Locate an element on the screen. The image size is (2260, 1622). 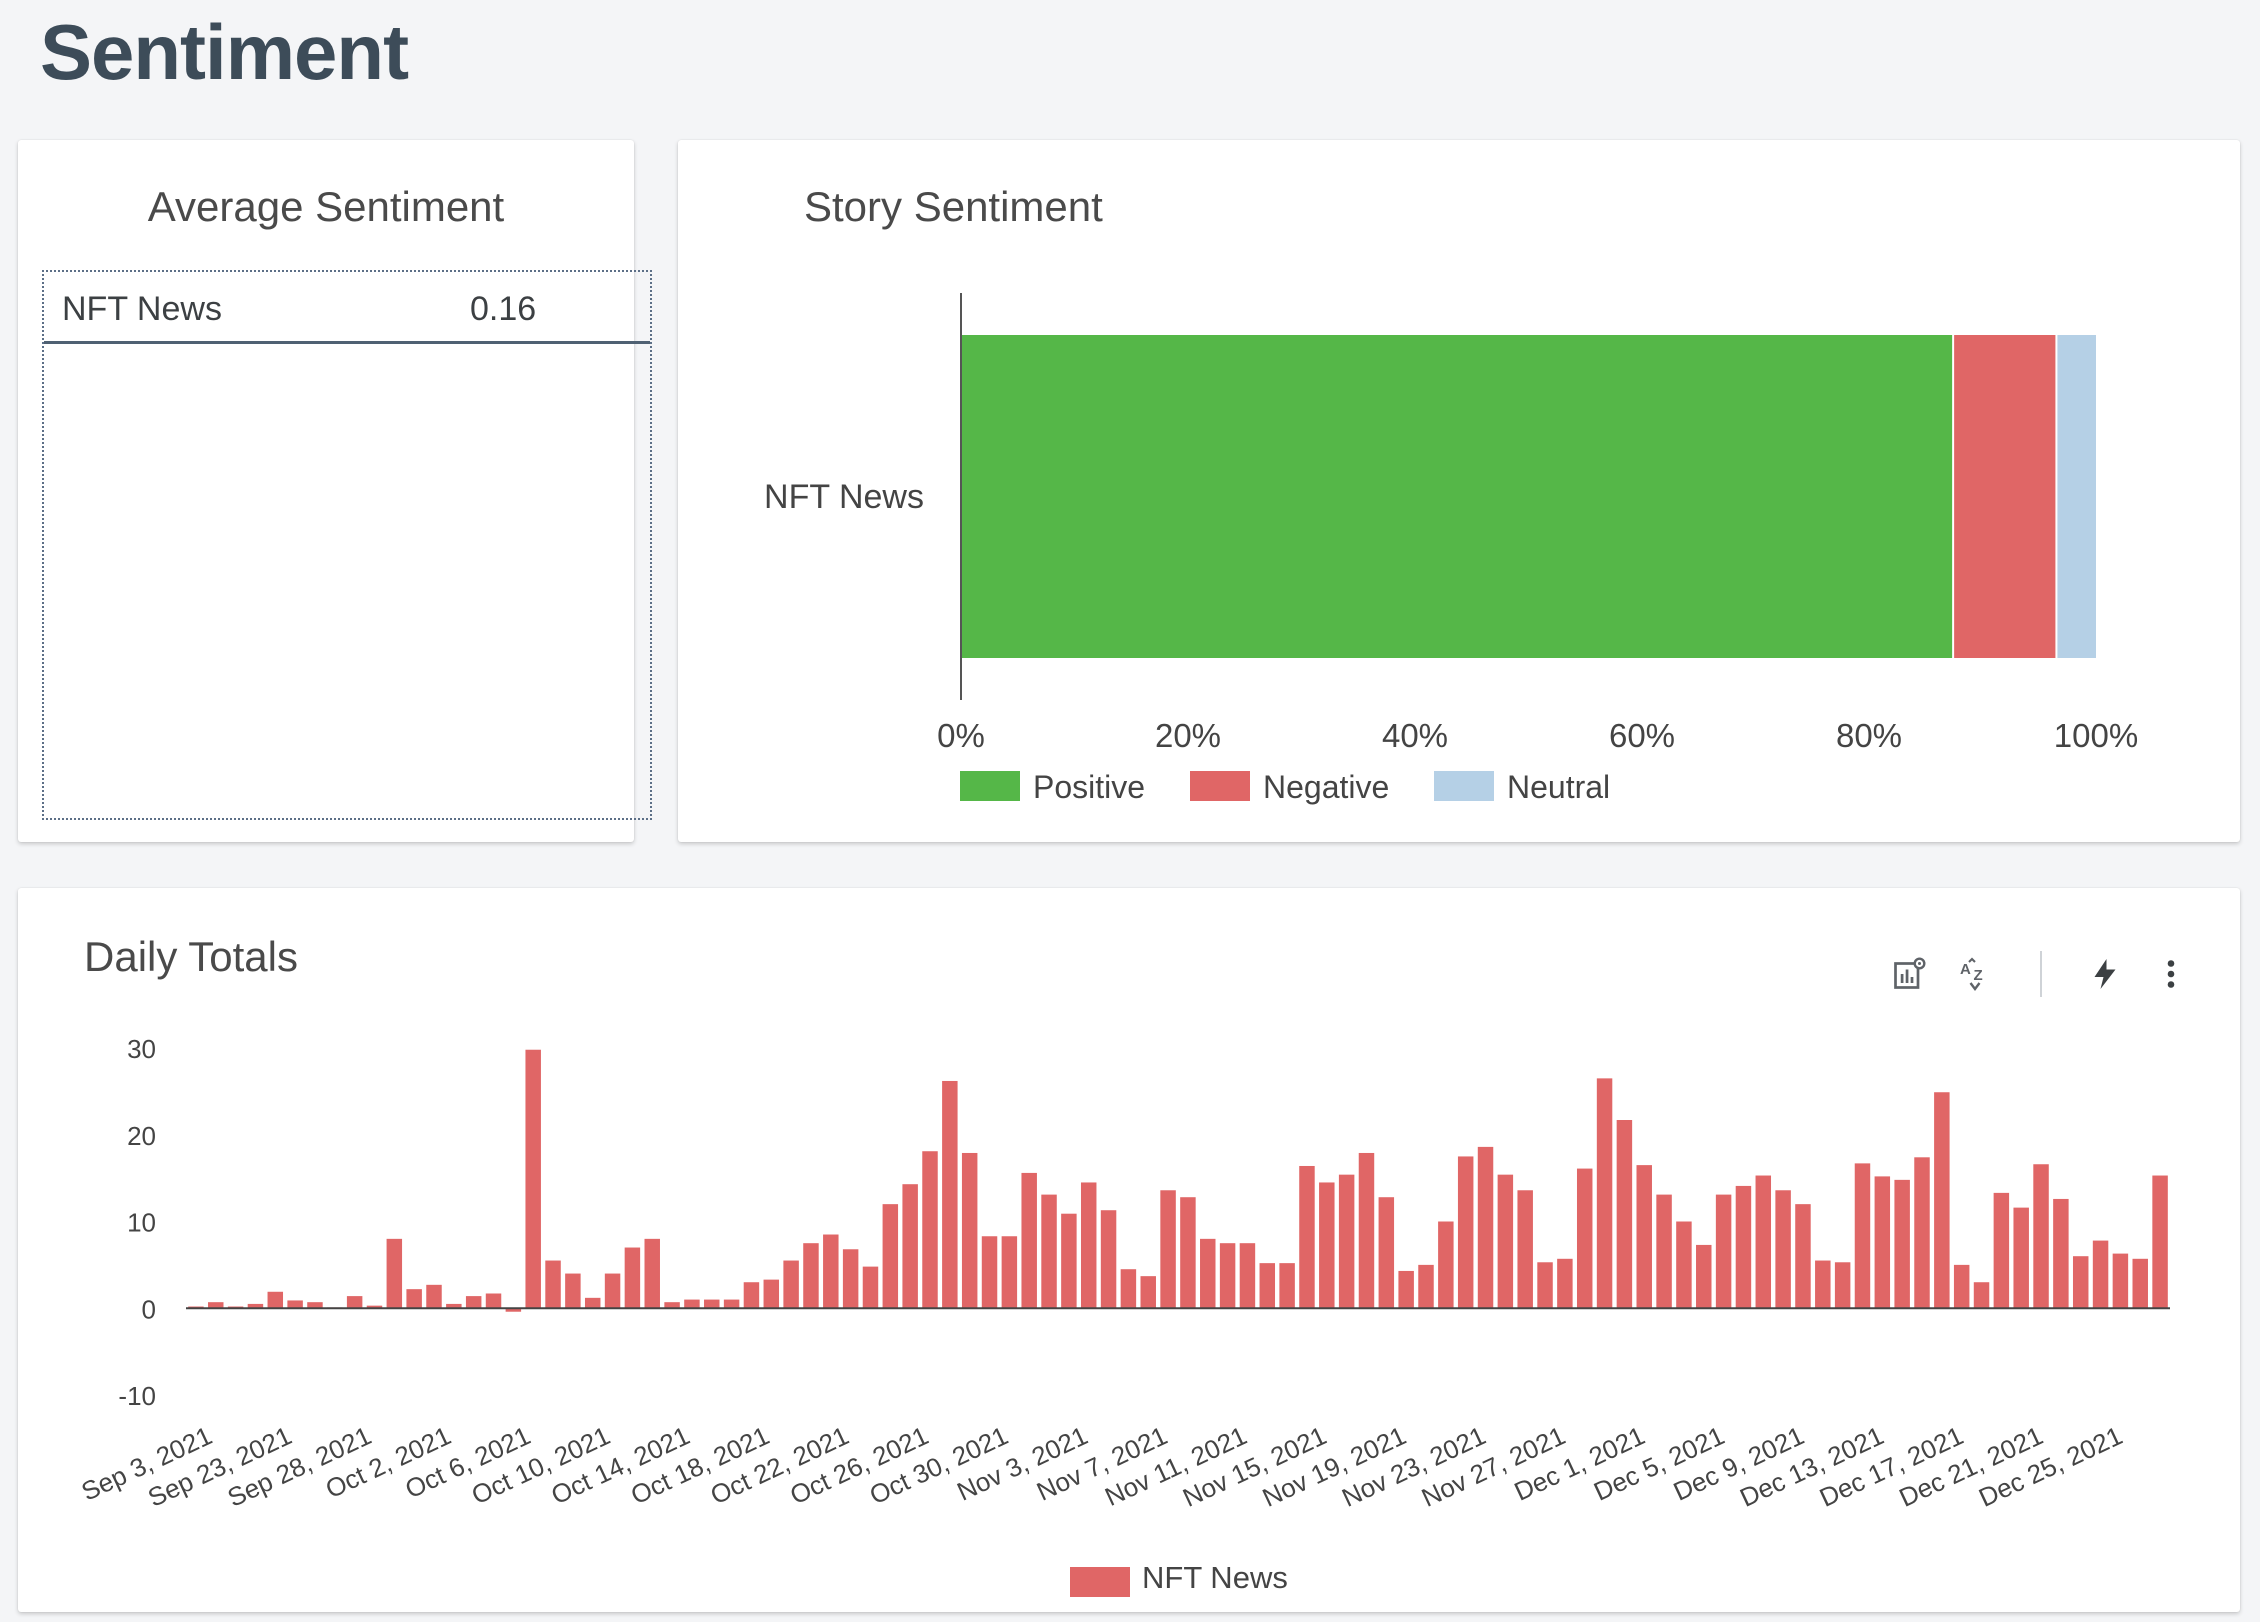
y-tick-label: 20 is located at coordinates (141, 1136).